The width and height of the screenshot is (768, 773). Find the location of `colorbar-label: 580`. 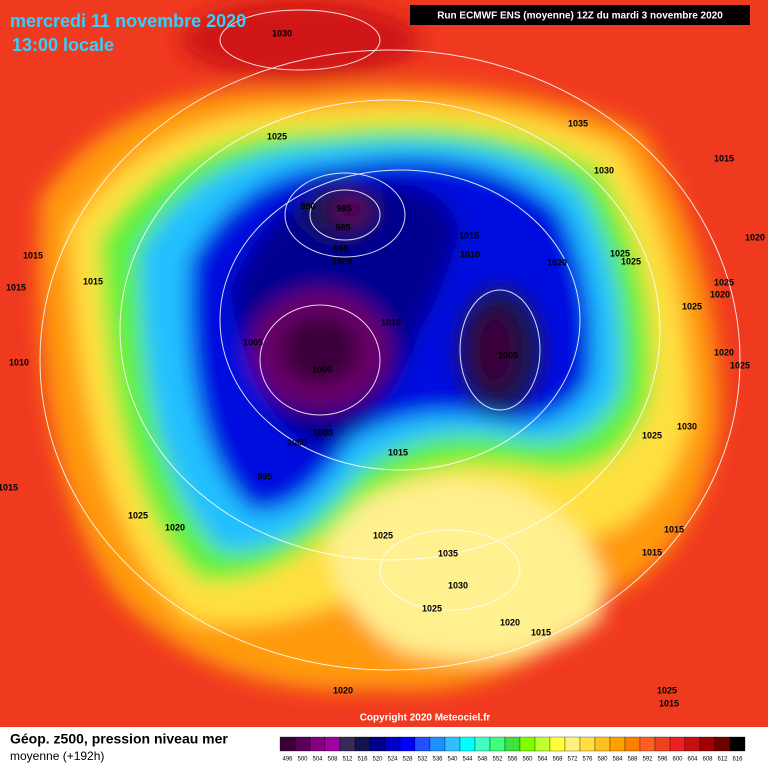

colorbar-label: 580 is located at coordinates (602, 760).